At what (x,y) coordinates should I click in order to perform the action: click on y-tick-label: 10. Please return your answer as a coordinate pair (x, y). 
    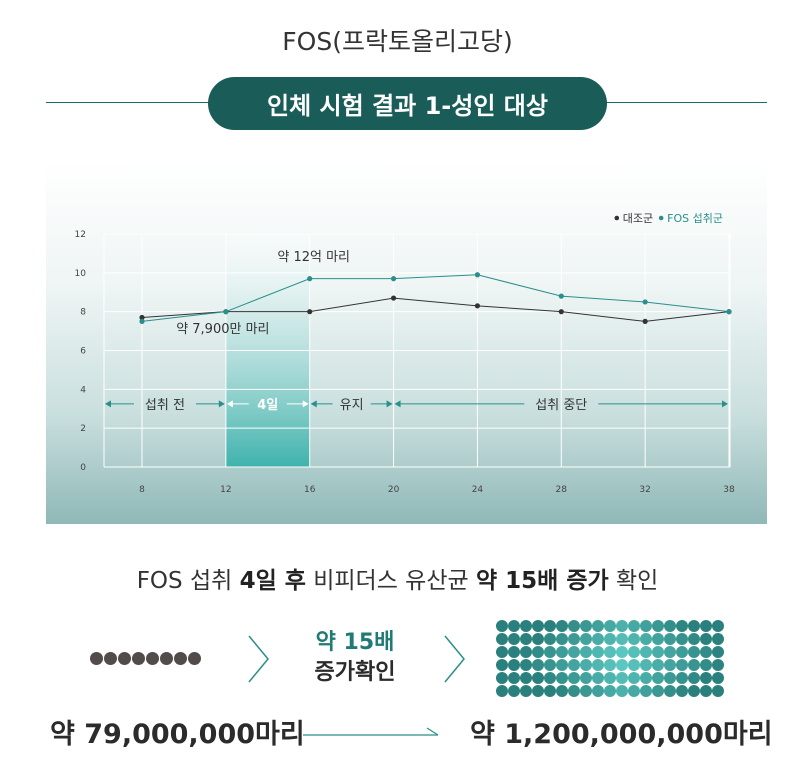
    Looking at the image, I should click on (81, 274).